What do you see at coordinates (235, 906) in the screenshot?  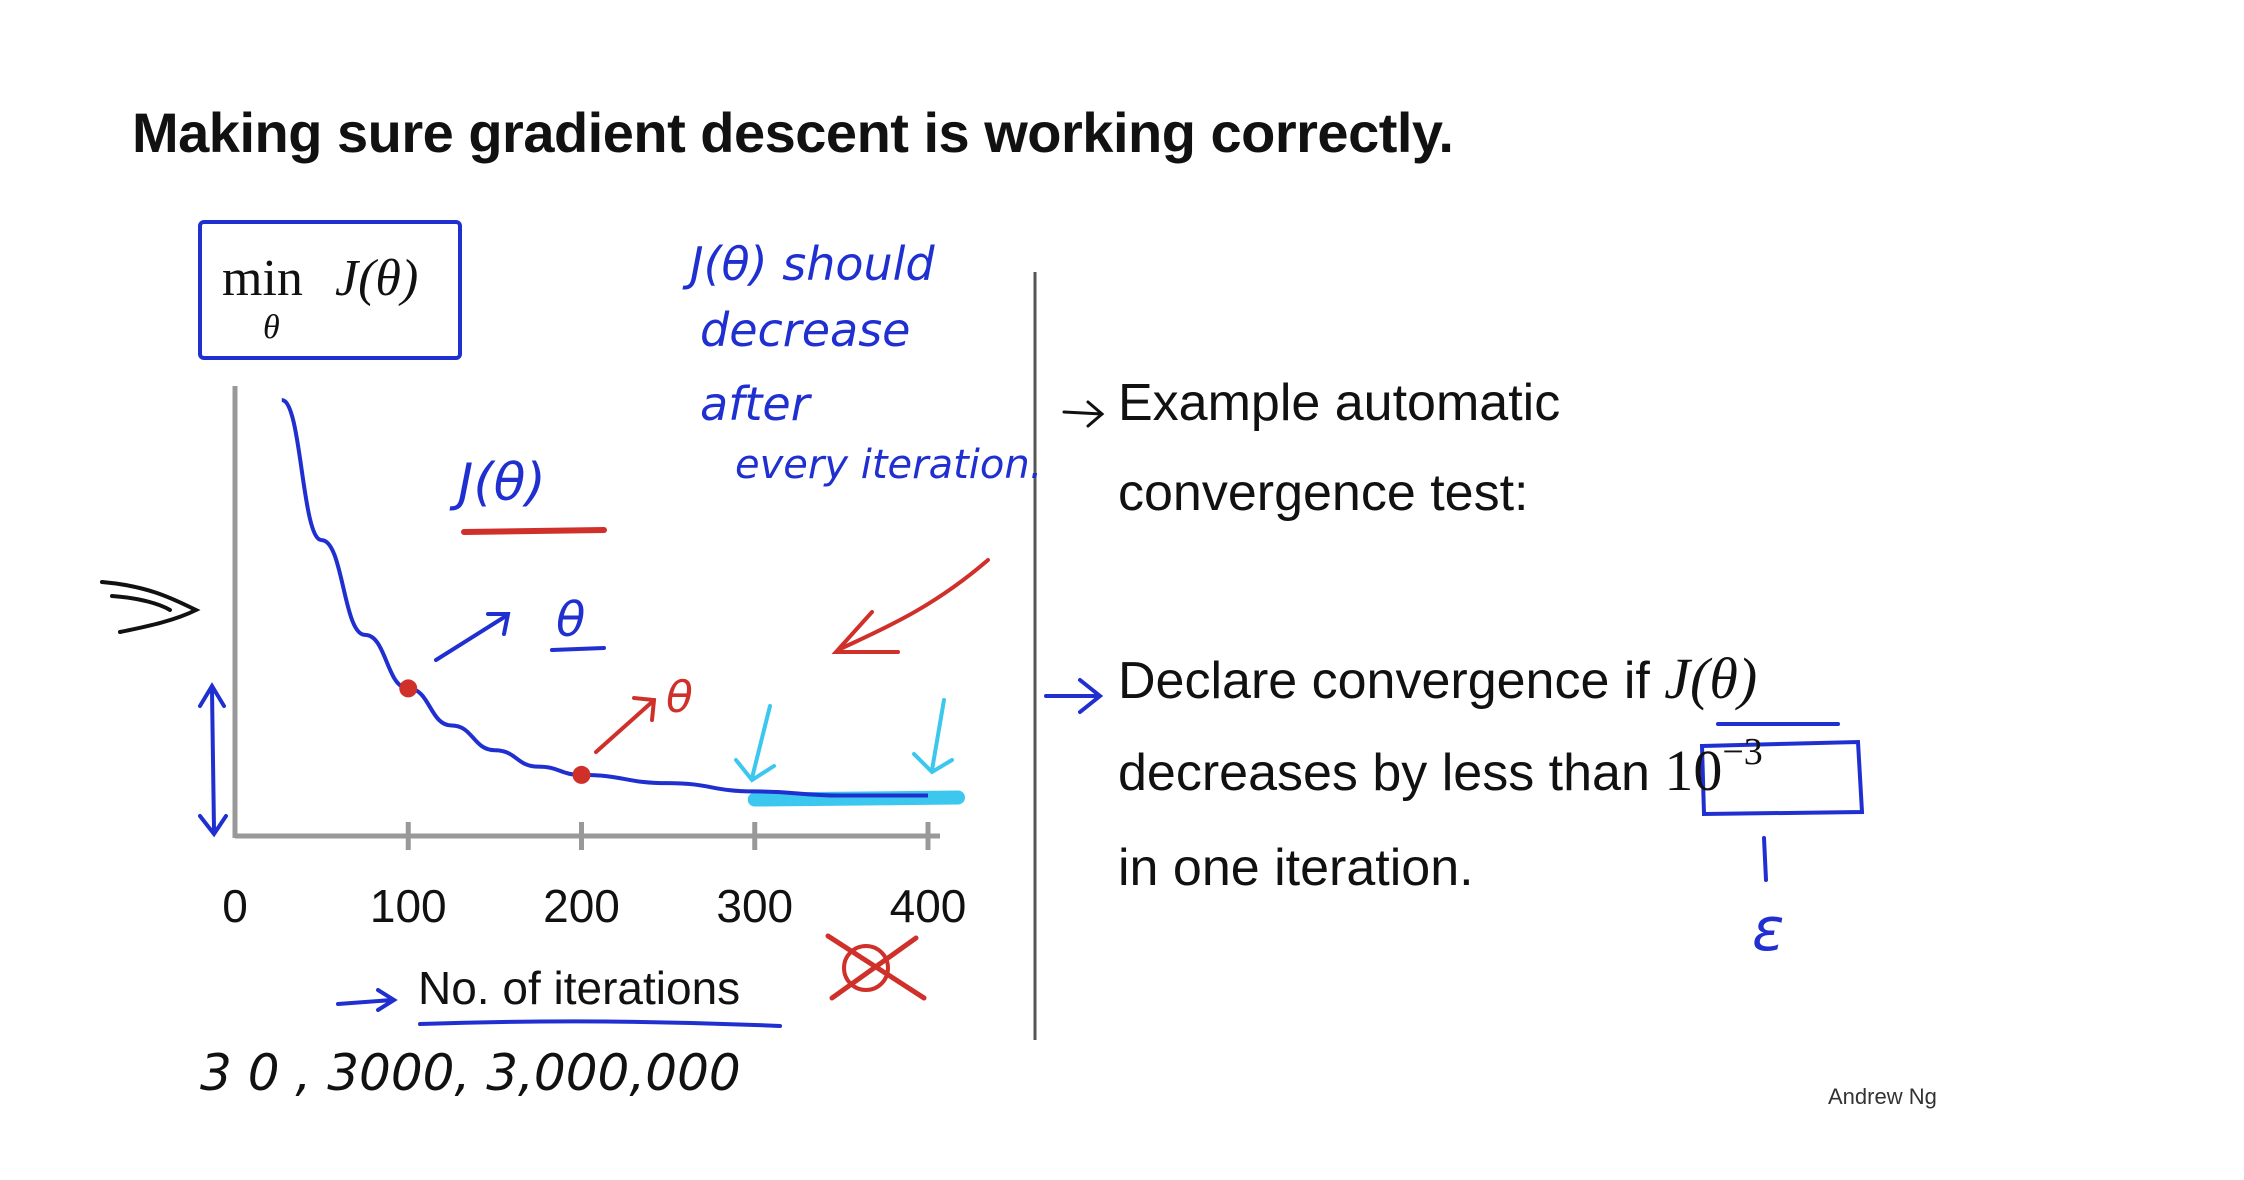 I see `x-tick-label: 0` at bounding box center [235, 906].